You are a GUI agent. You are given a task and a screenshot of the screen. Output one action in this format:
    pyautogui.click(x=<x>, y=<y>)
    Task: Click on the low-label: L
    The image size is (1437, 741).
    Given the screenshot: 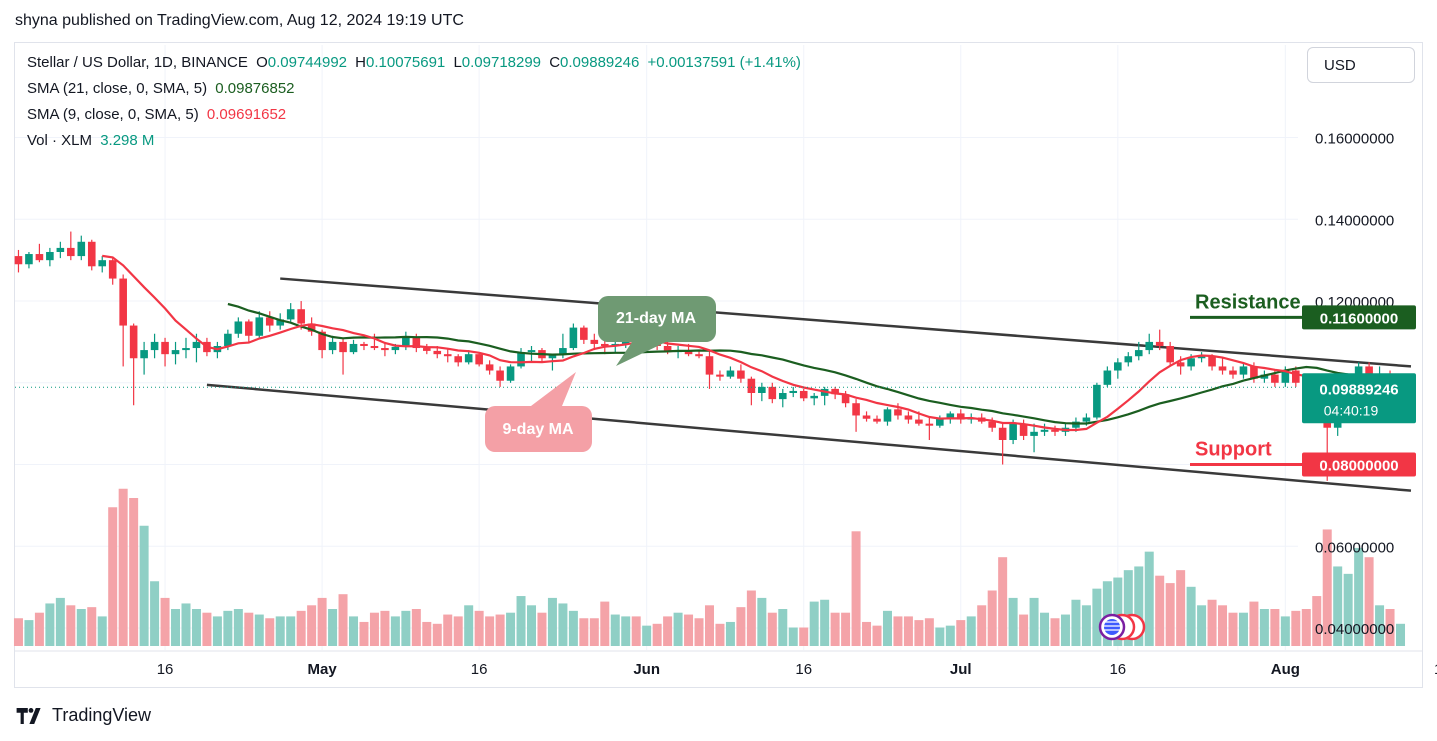 What is the action you would take?
    pyautogui.click(x=457, y=62)
    